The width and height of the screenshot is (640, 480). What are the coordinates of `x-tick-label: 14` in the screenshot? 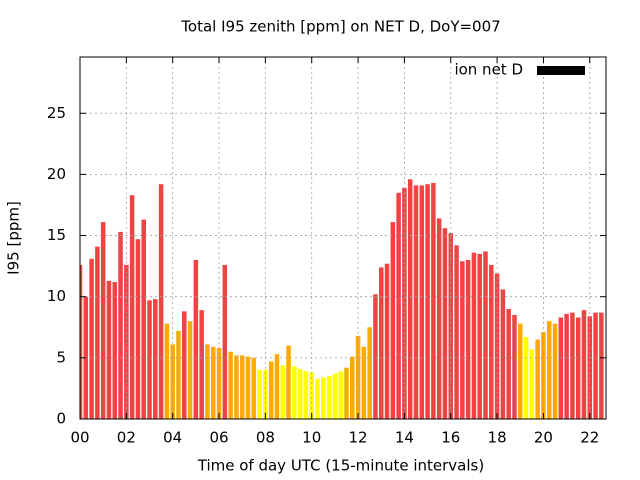 It's located at (404, 438).